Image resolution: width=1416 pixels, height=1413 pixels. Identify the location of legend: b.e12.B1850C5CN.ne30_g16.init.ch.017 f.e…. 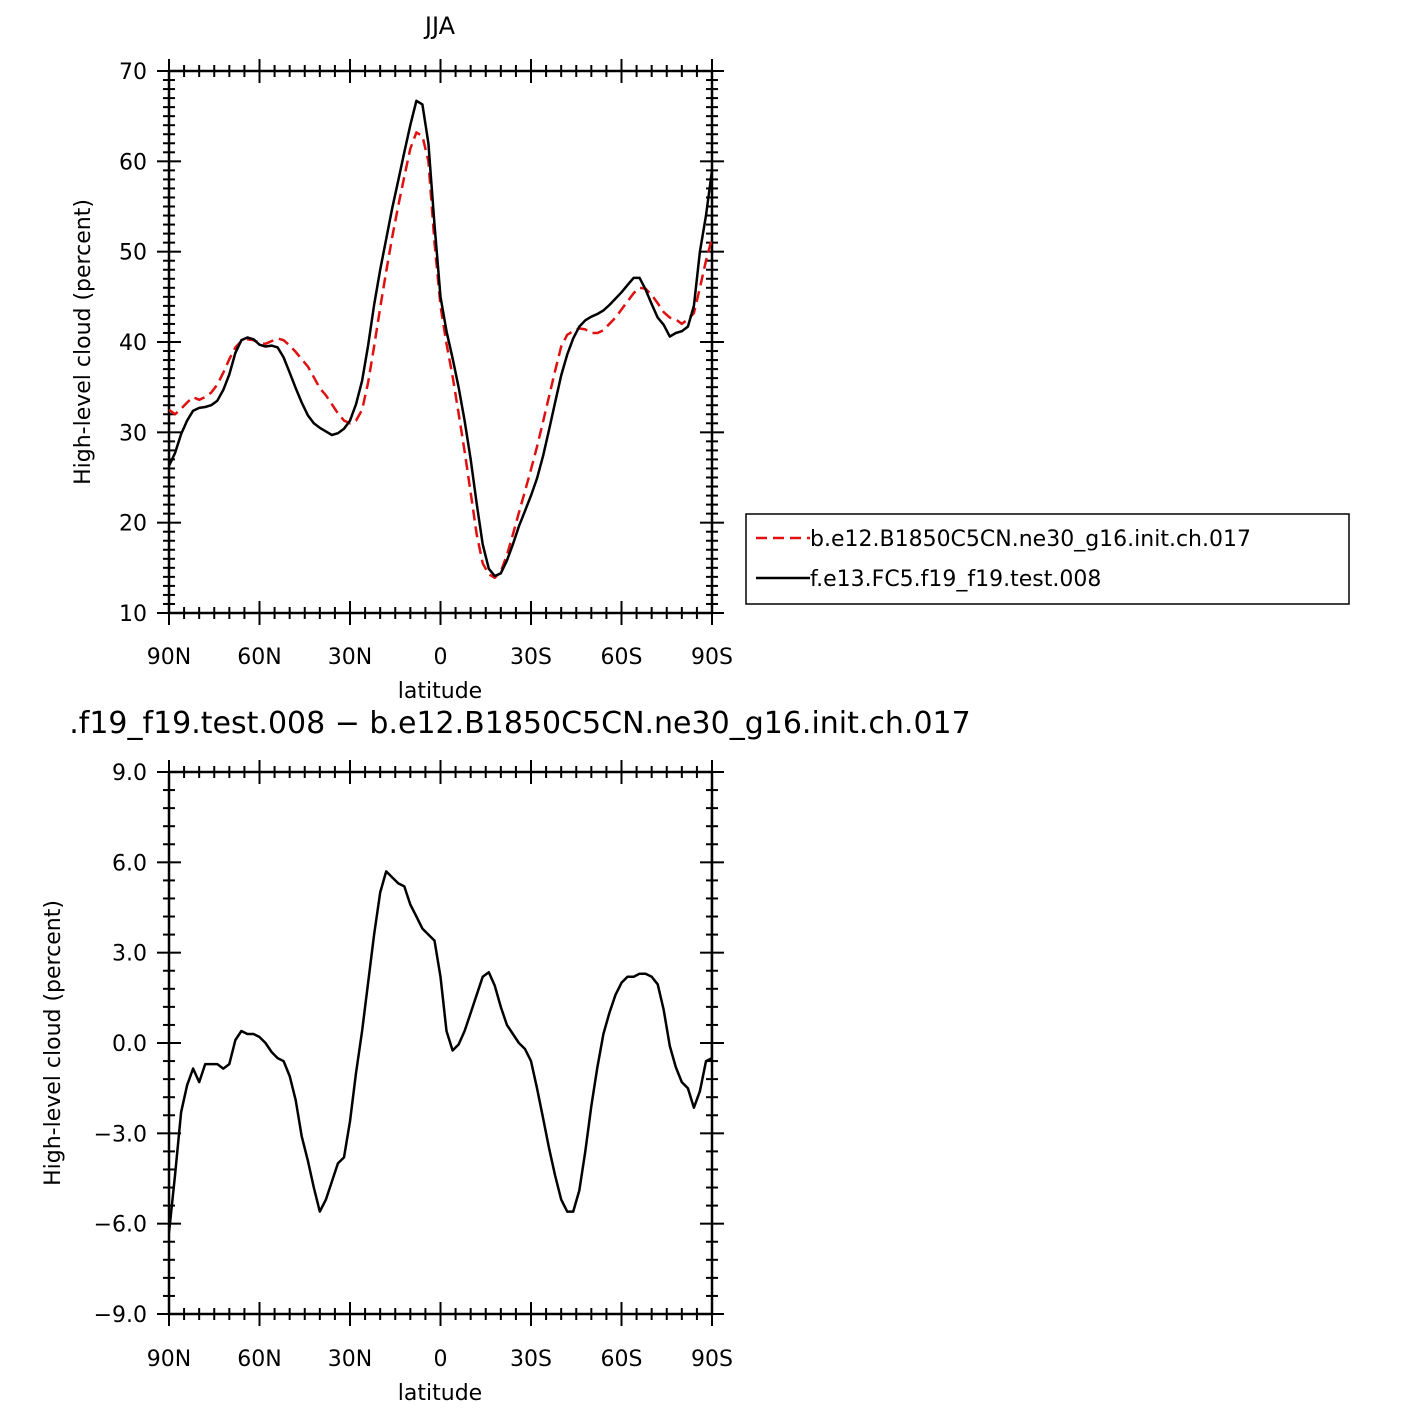
(1047, 559).